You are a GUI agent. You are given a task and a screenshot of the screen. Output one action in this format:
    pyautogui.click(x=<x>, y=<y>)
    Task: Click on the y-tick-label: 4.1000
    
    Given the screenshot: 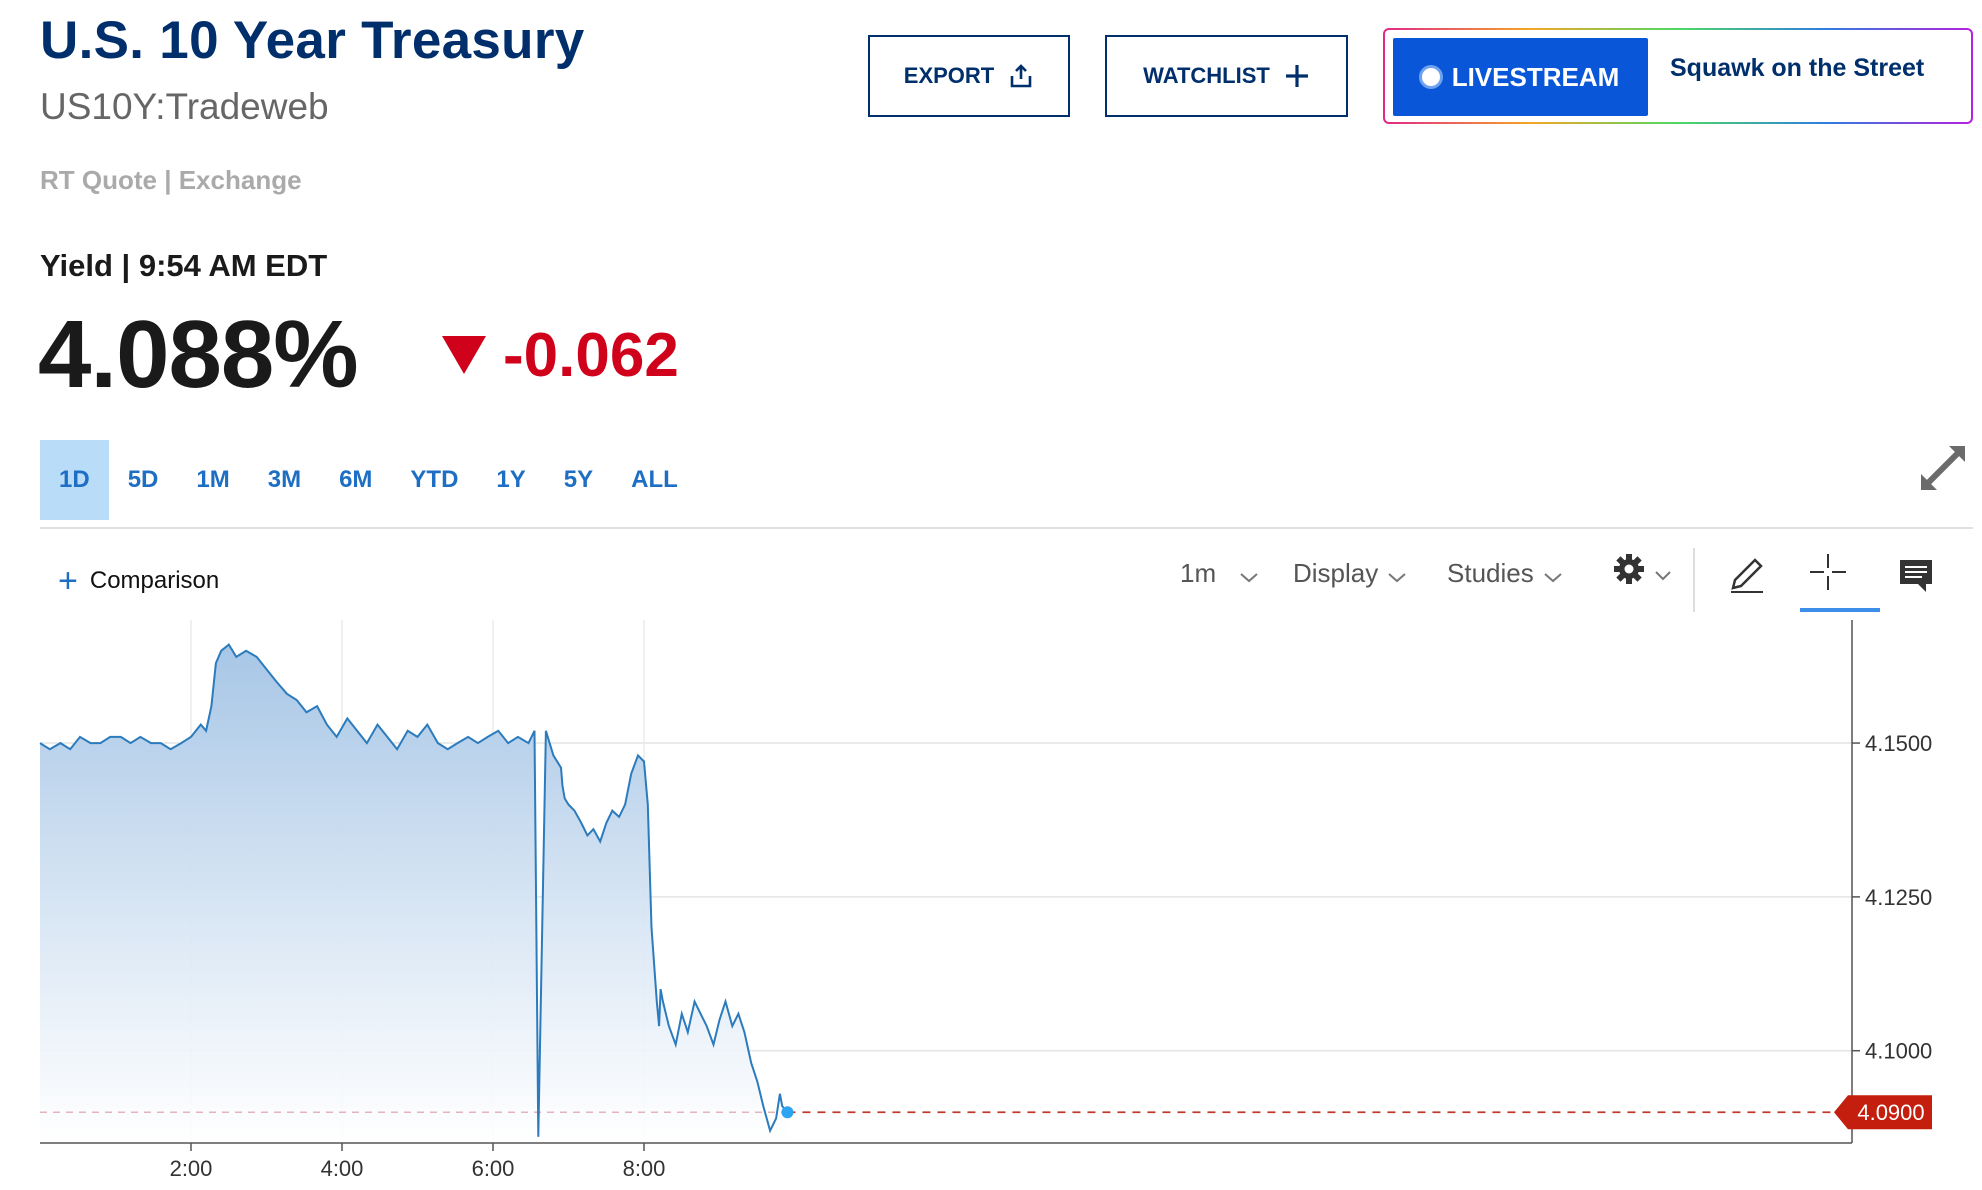 What is the action you would take?
    pyautogui.click(x=1898, y=1051)
    